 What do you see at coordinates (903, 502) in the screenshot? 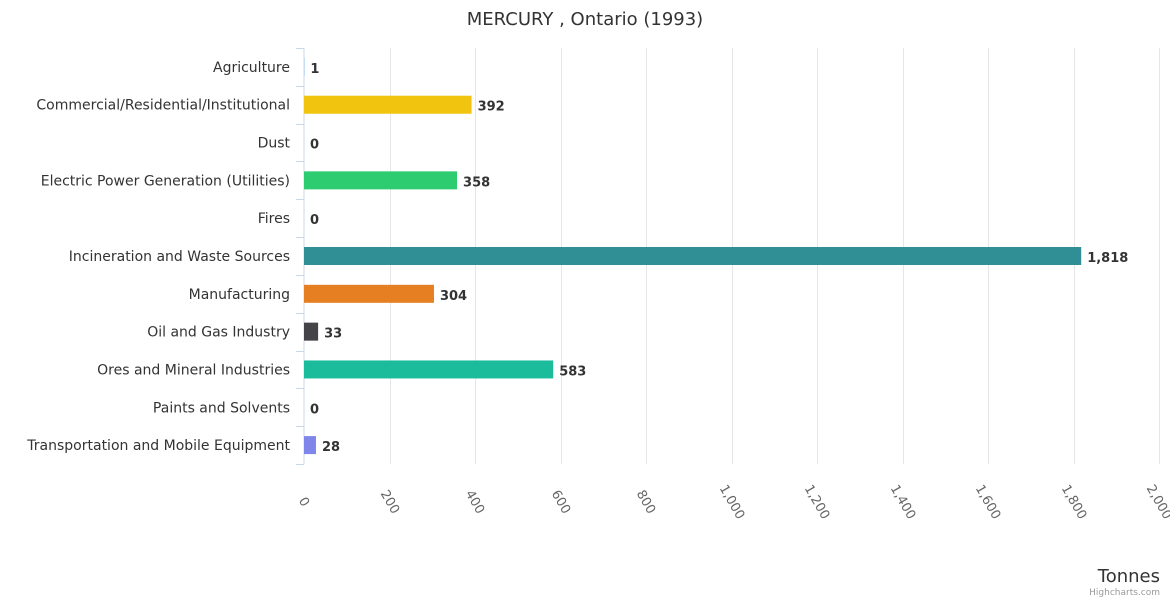
I see `value-axis-tick-label: 1,400` at bounding box center [903, 502].